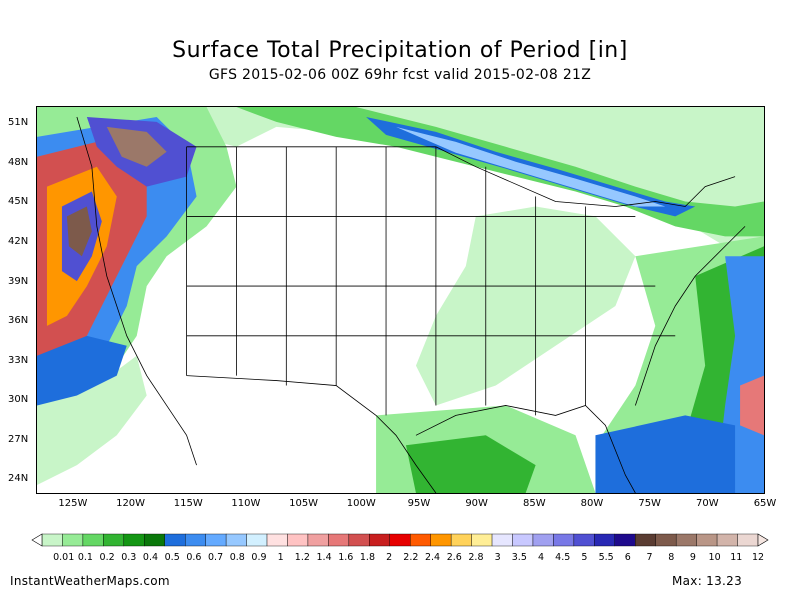 This screenshot has width=800, height=600. What do you see at coordinates (715, 557) in the screenshot?
I see `legend-label: 10` at bounding box center [715, 557].